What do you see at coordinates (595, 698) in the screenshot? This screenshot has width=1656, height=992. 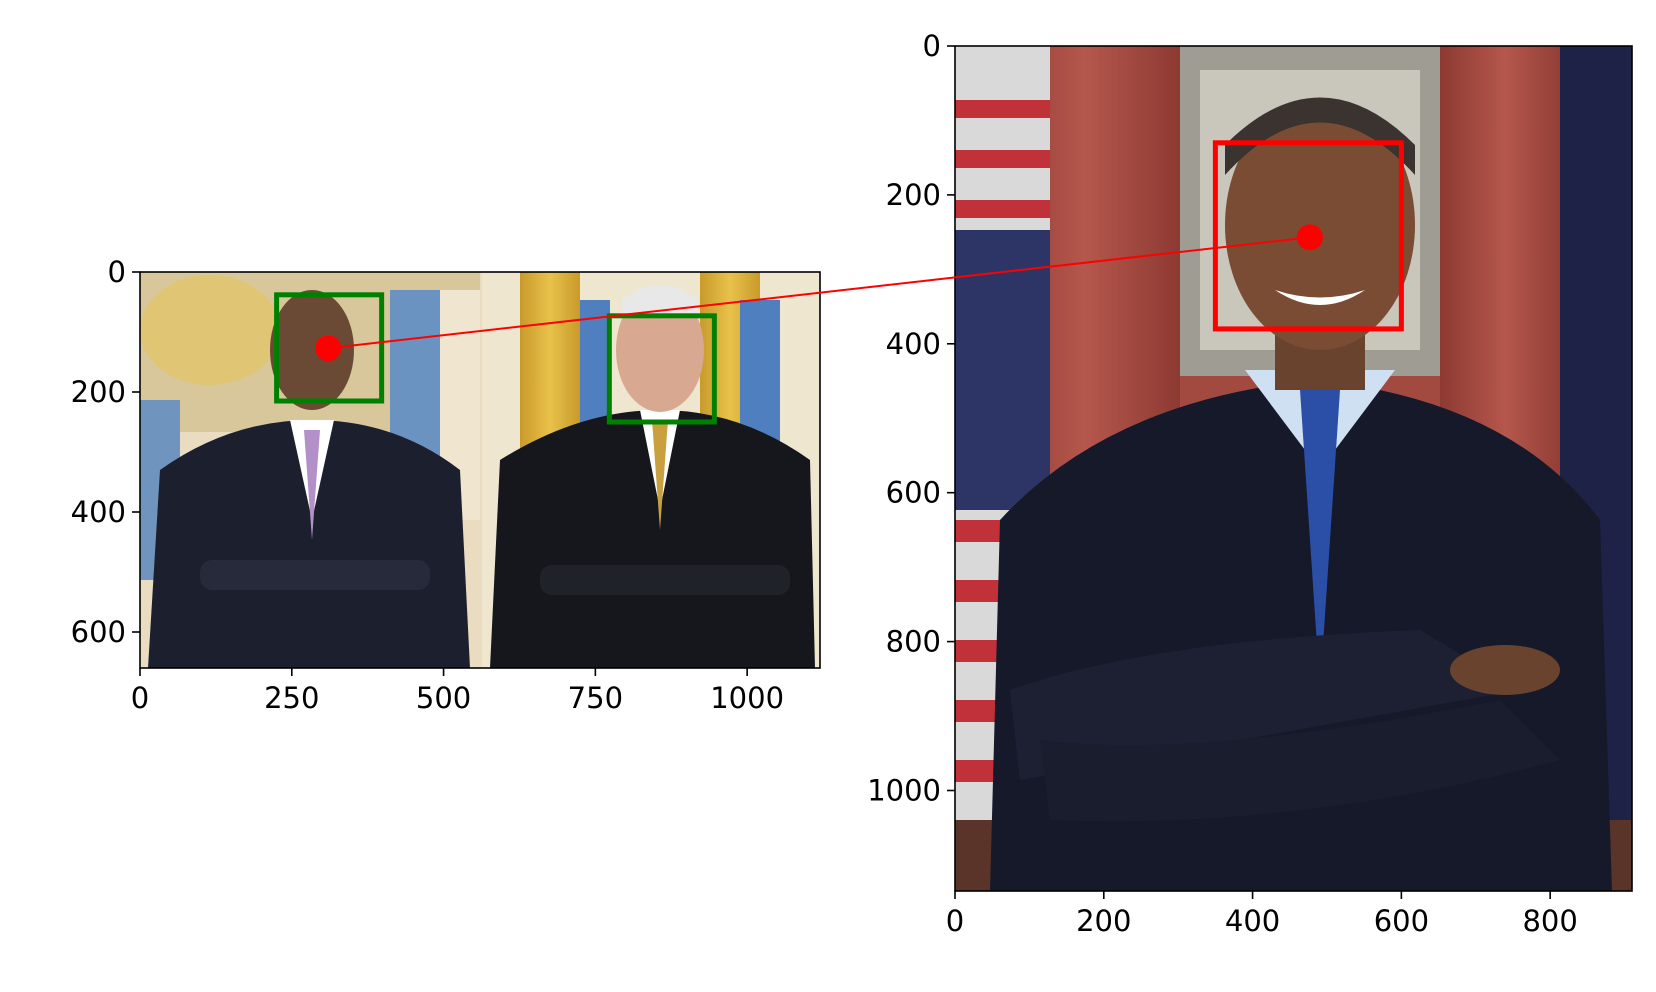 I see `left-xtick-label: 750` at bounding box center [595, 698].